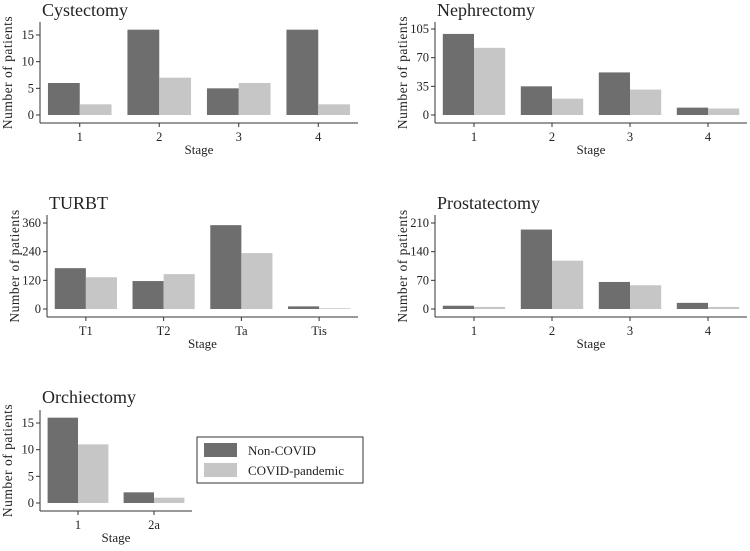 The image size is (750, 551). Describe the element at coordinates (31, 280) in the screenshot. I see `y-tick-label: 120` at that location.